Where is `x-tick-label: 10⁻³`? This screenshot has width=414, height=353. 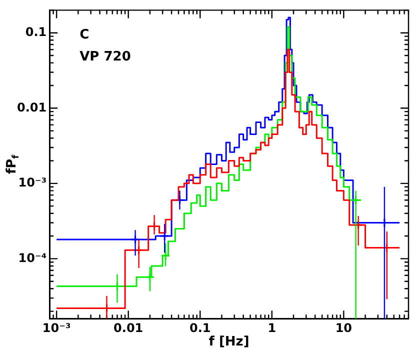 x-tick-label: 10⁻³ is located at coordinates (56, 327).